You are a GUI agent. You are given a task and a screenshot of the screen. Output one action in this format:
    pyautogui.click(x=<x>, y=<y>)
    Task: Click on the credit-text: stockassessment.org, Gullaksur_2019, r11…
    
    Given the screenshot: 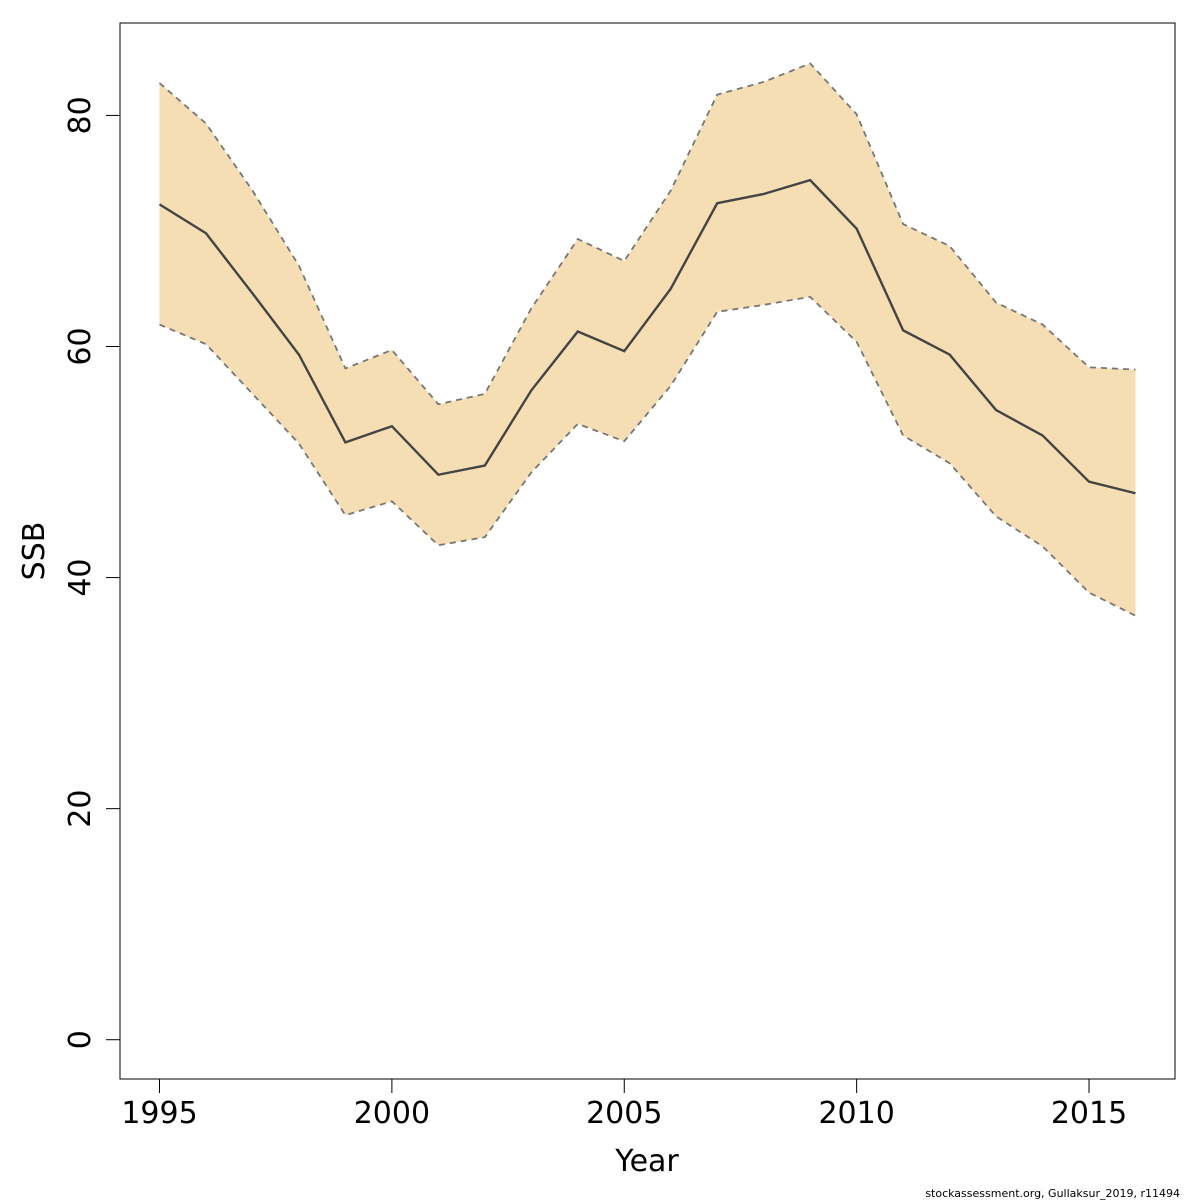 What is the action you would take?
    pyautogui.click(x=1052, y=1193)
    